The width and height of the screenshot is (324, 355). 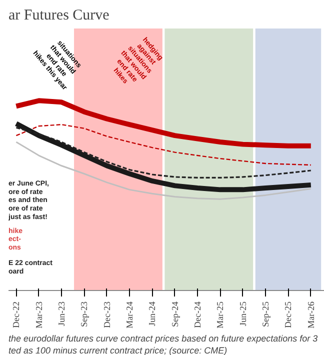 What do you see at coordinates (16, 314) in the screenshot?
I see `x-tick-label: Dec-22` at bounding box center [16, 314].